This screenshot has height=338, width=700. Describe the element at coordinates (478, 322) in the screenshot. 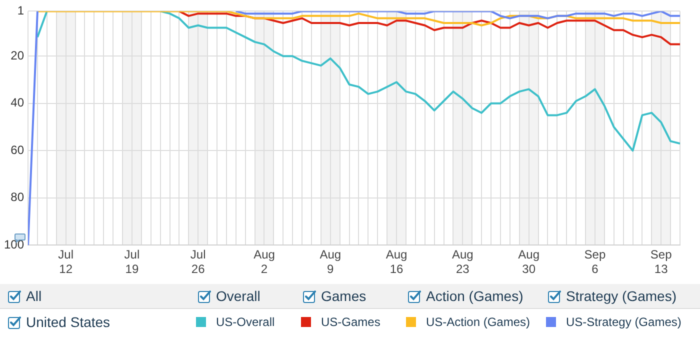

I see `legend-label: US-Action (Games)` at that location.